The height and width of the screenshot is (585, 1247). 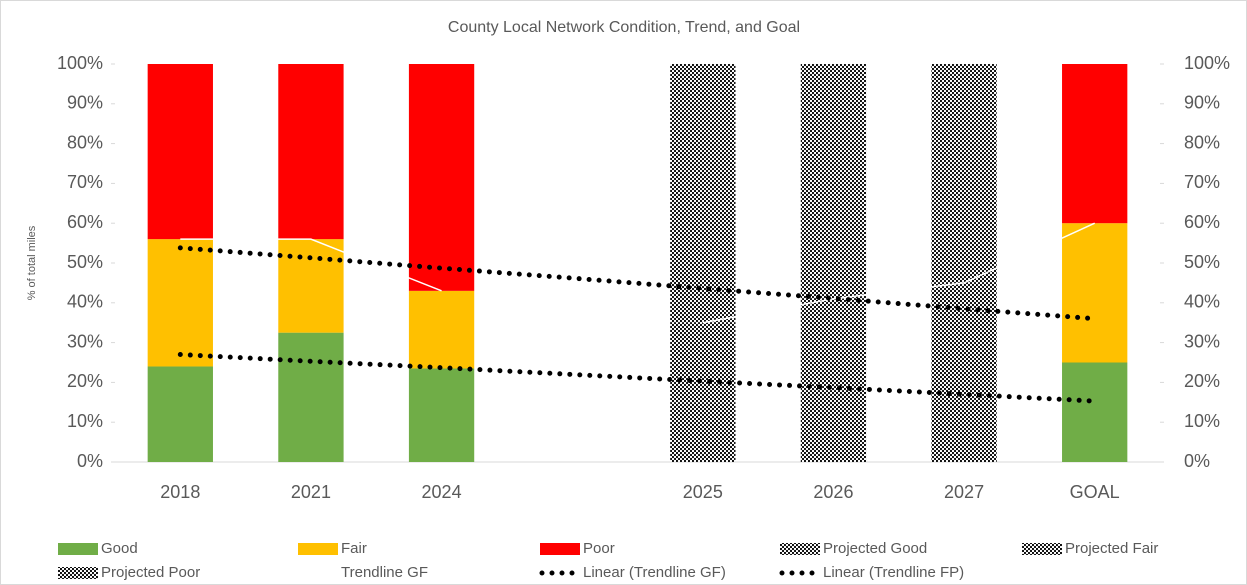 I want to click on legend-item: Poor, so click(x=577, y=548).